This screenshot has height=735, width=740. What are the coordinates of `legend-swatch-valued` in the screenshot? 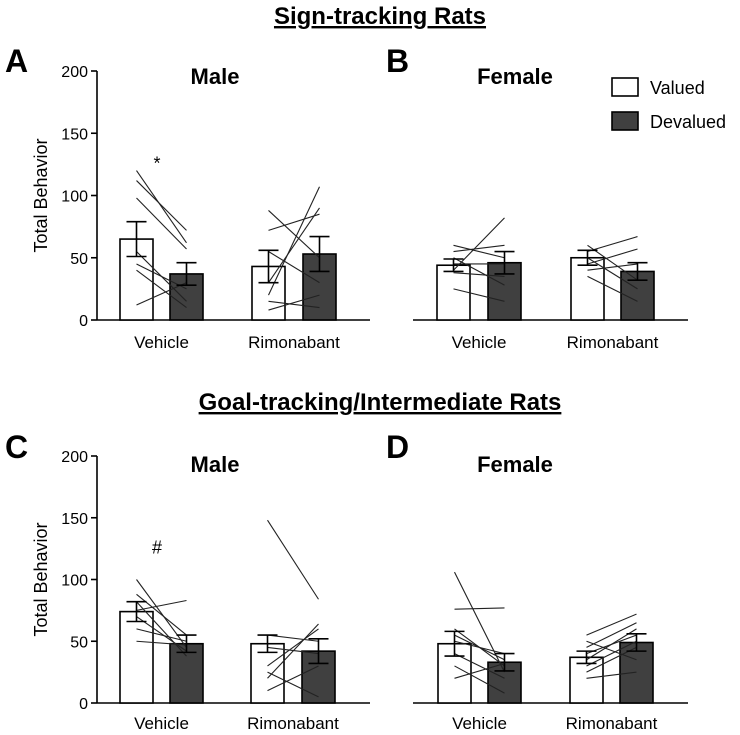 It's located at (625, 87).